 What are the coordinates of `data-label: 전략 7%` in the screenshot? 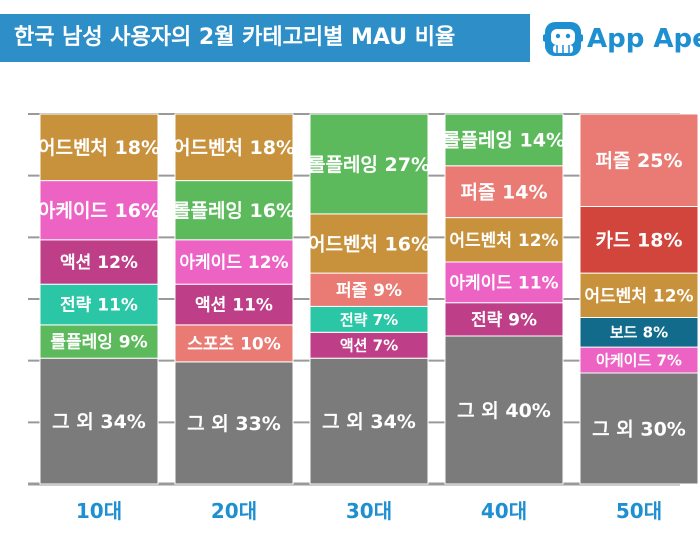 It's located at (369, 320).